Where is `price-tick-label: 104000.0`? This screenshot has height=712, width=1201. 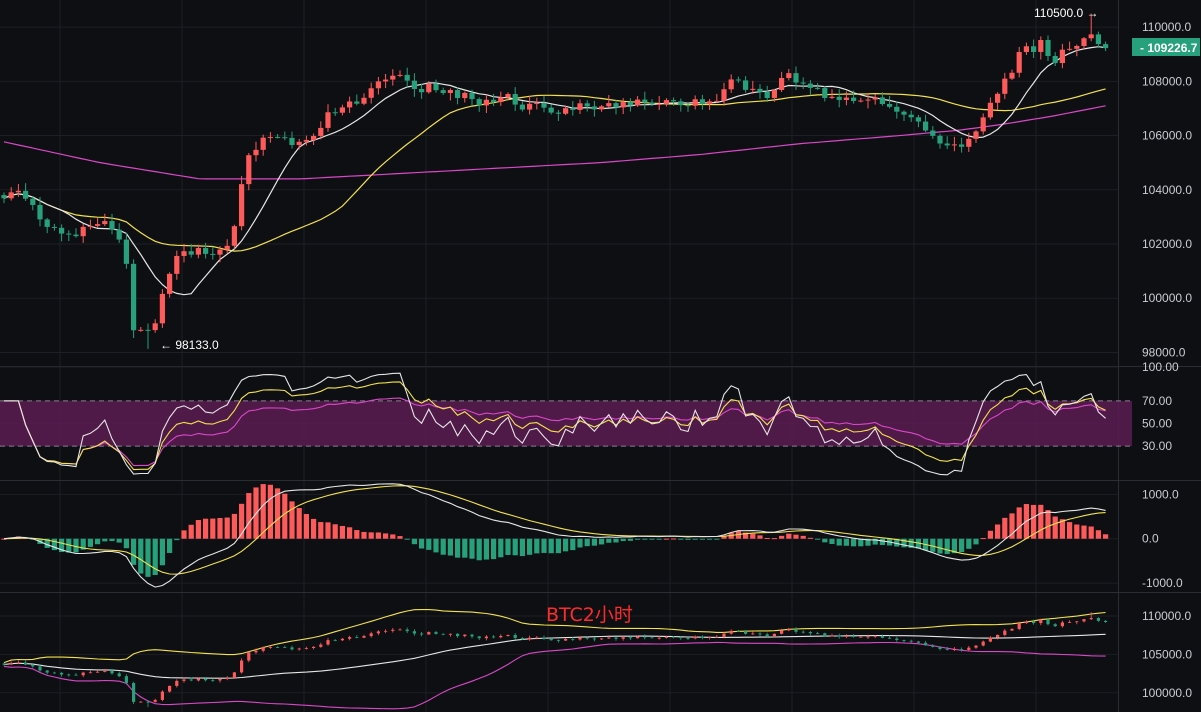 price-tick-label: 104000.0 is located at coordinates (1167, 190).